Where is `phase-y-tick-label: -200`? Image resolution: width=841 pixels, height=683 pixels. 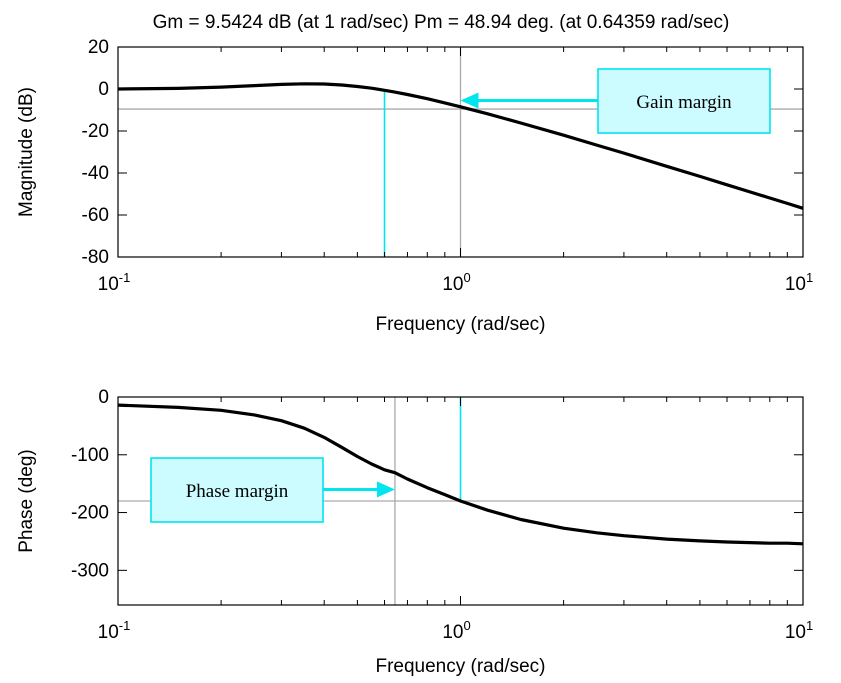 phase-y-tick-label: -200 is located at coordinates (90, 513).